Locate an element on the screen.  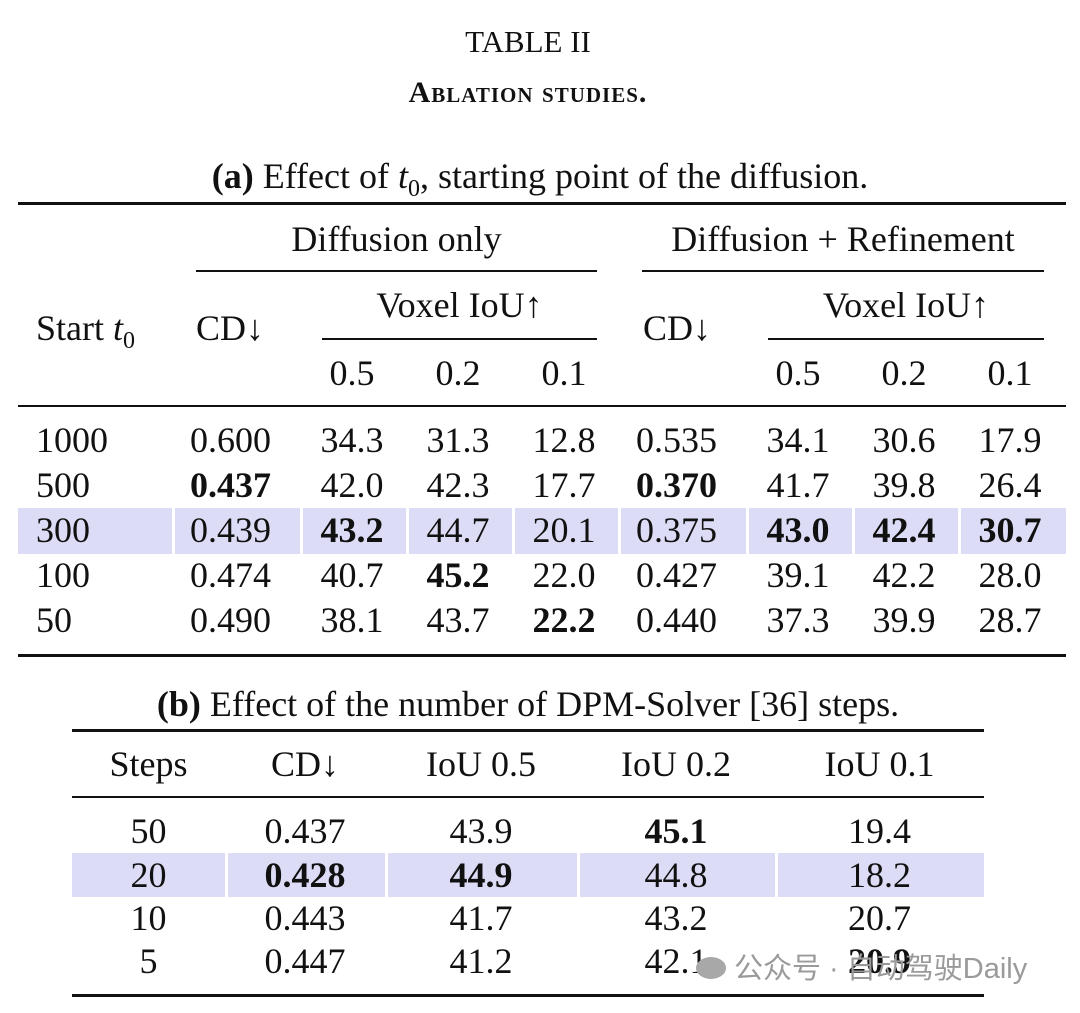
a-table-cell: 42.0 is located at coordinates (352, 485).